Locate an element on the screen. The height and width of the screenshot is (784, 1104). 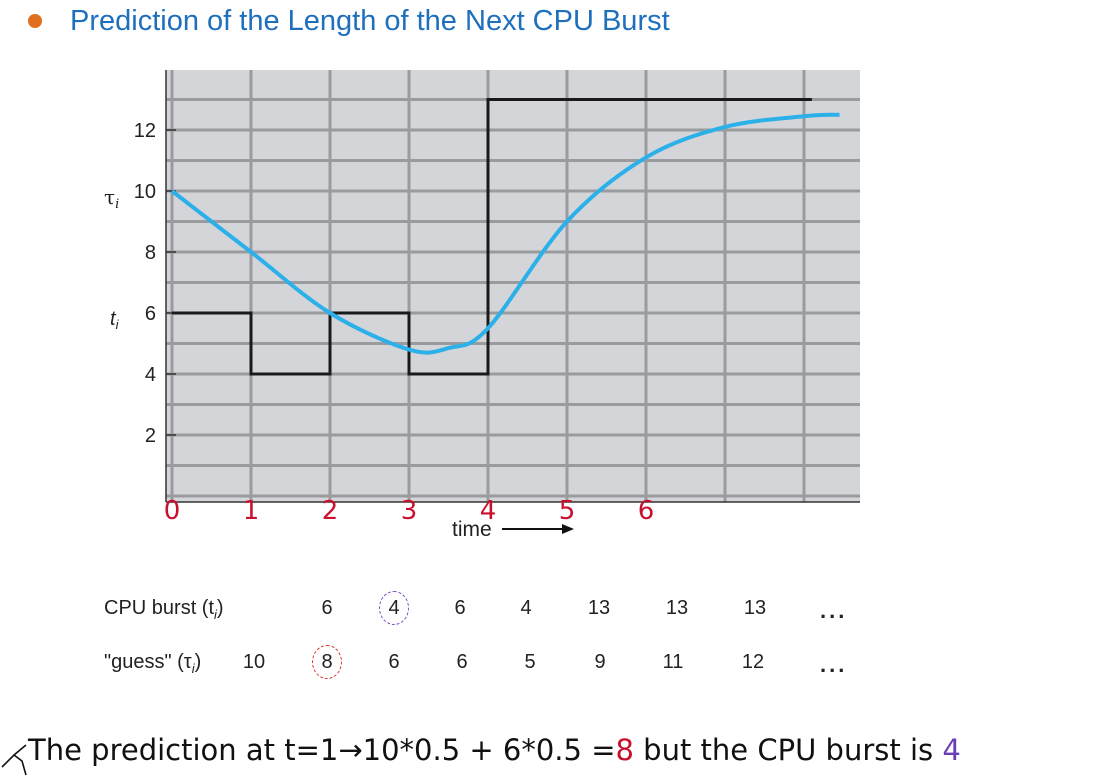
y-tick-label: 8 is located at coordinates (150, 253).